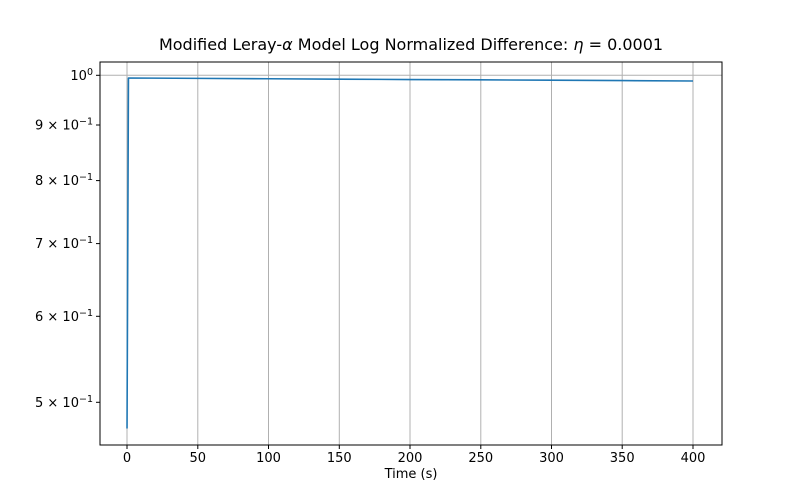  Describe the element at coordinates (411, 474) in the screenshot. I see `x-axis-label: Time (s)` at that location.